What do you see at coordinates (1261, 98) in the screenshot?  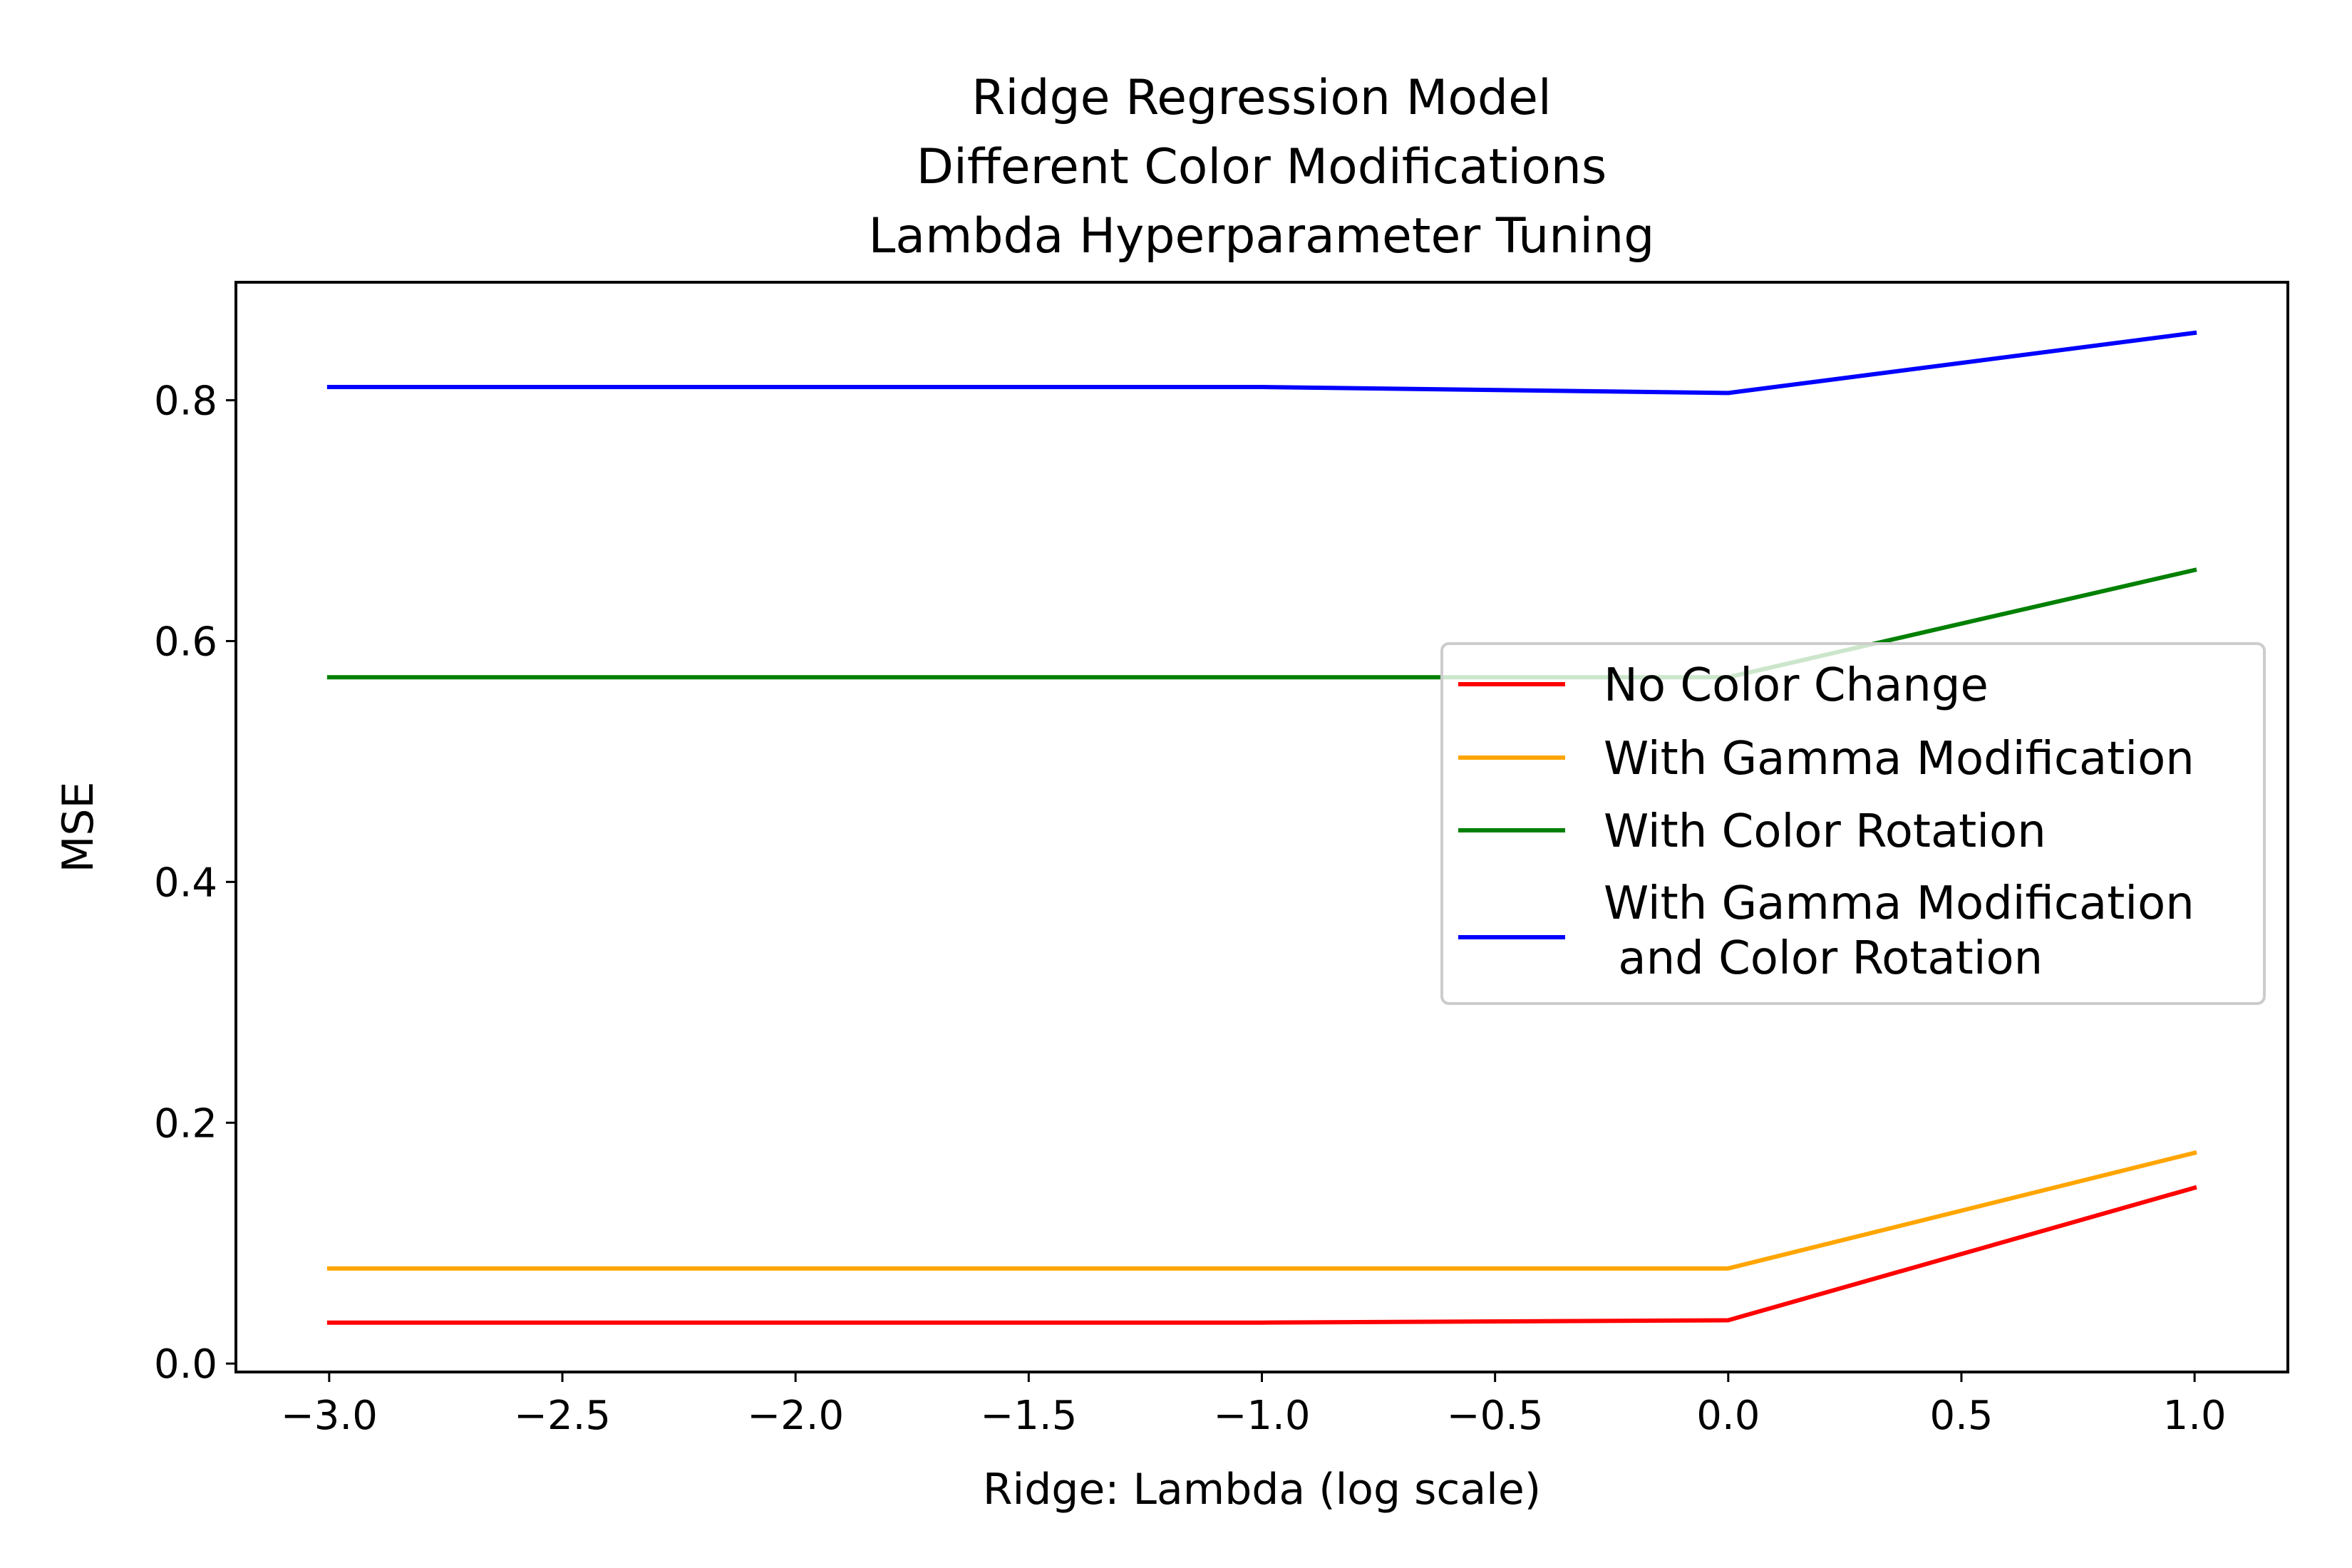 I see `chart-title-line: Ridge Regression Model` at bounding box center [1261, 98].